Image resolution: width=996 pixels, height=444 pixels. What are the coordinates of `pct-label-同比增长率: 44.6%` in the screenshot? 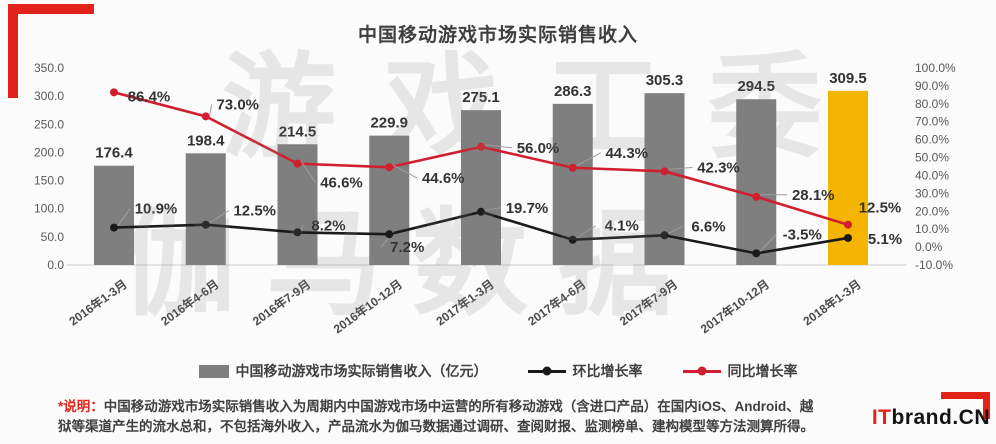 It's located at (443, 178).